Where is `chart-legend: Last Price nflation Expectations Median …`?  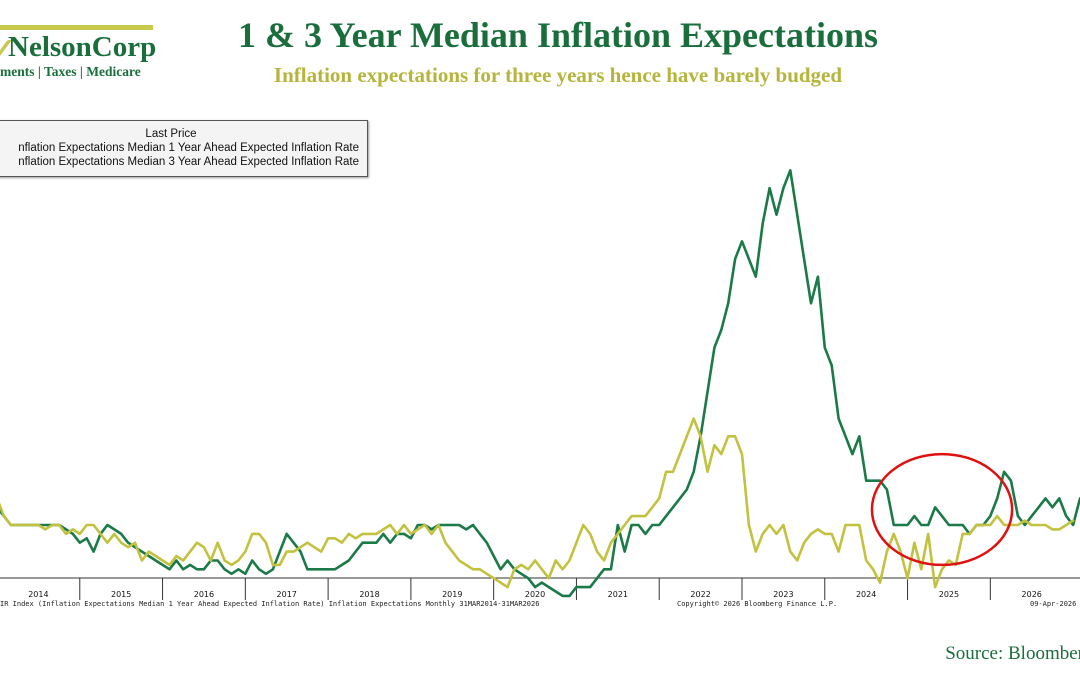
chart-legend: Last Price nflation Expectations Median … is located at coordinates (184, 148).